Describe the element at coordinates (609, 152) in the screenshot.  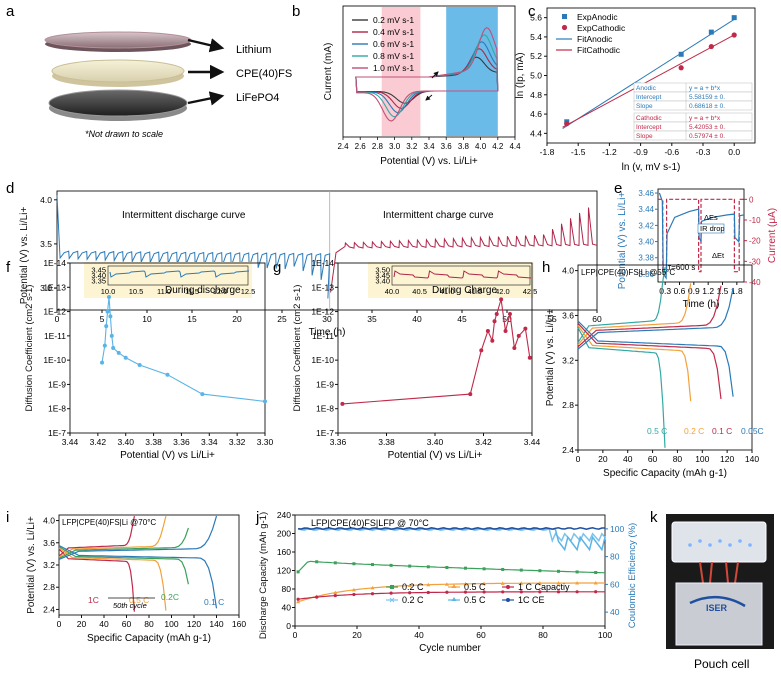
I see `x-tick-label: -1.2` at that location.